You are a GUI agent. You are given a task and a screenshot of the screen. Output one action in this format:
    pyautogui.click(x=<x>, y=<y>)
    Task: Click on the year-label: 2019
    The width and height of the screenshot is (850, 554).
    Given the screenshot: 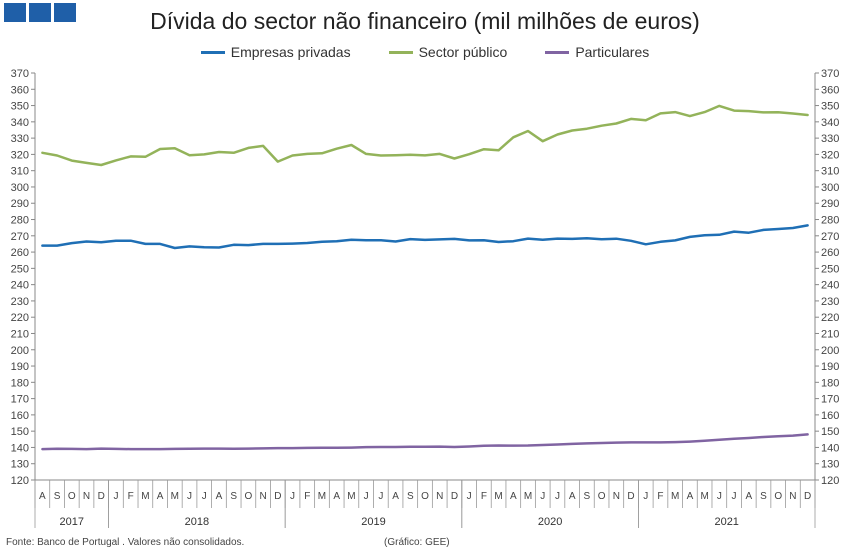 What is the action you would take?
    pyautogui.click(x=373, y=522)
    